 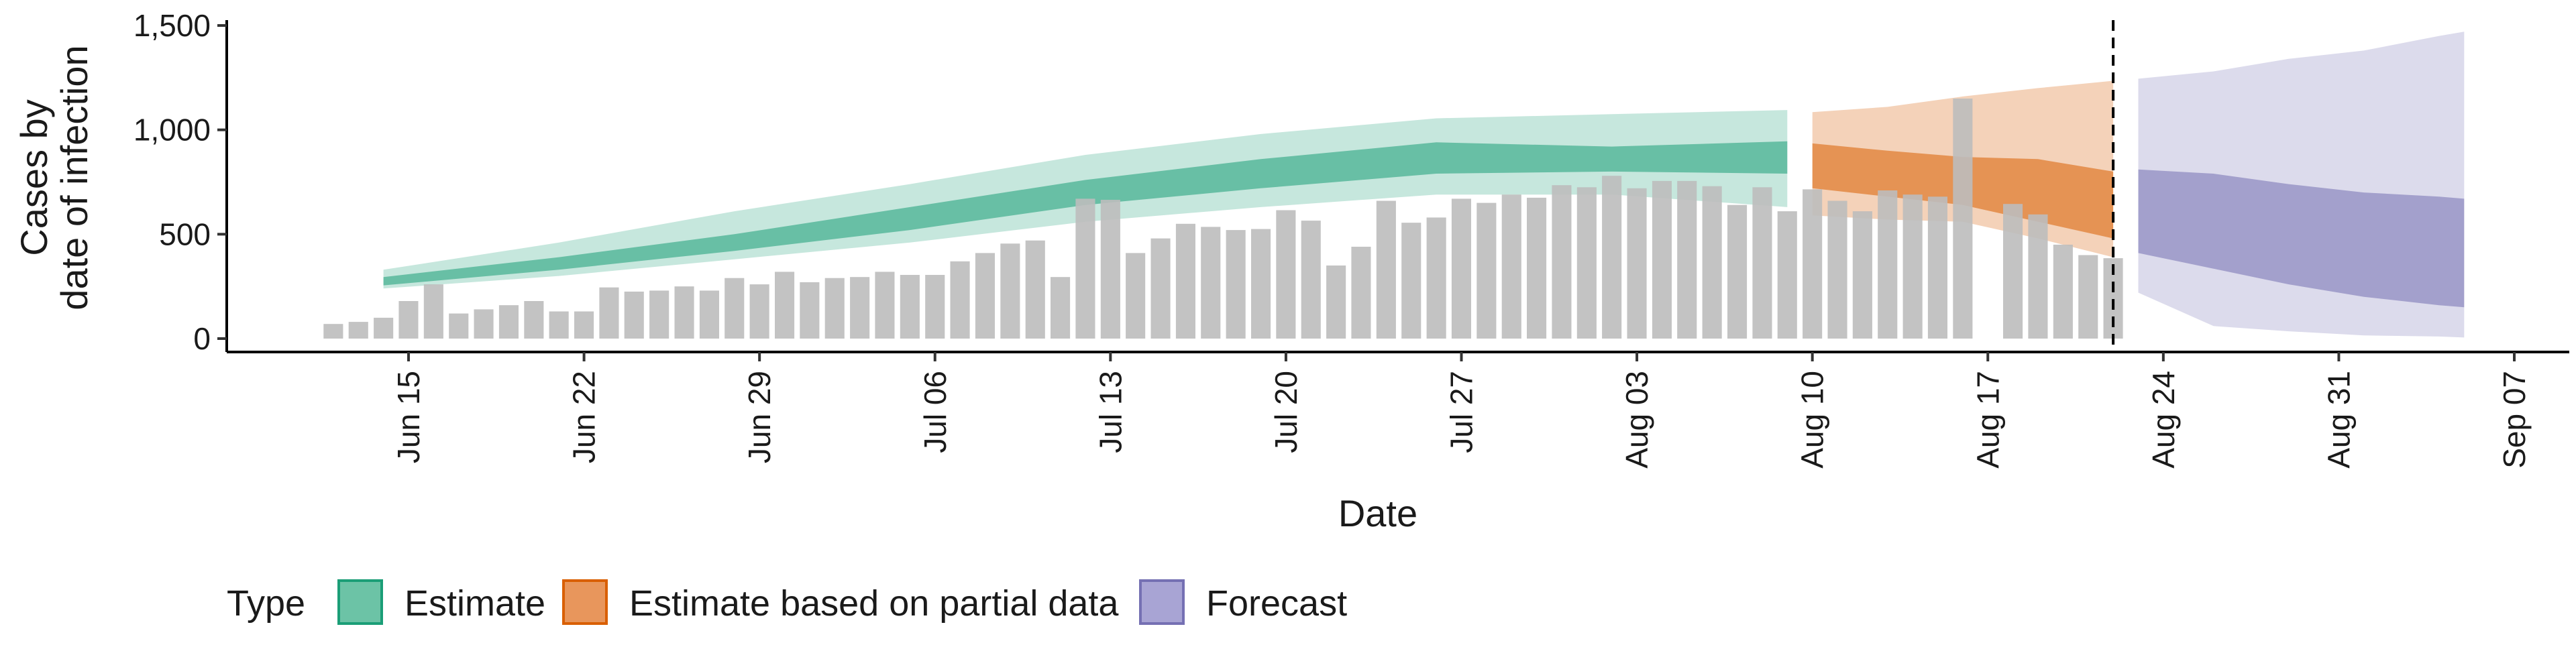 What do you see at coordinates (408, 417) in the screenshot?
I see `x-tick-label: Jun 15` at bounding box center [408, 417].